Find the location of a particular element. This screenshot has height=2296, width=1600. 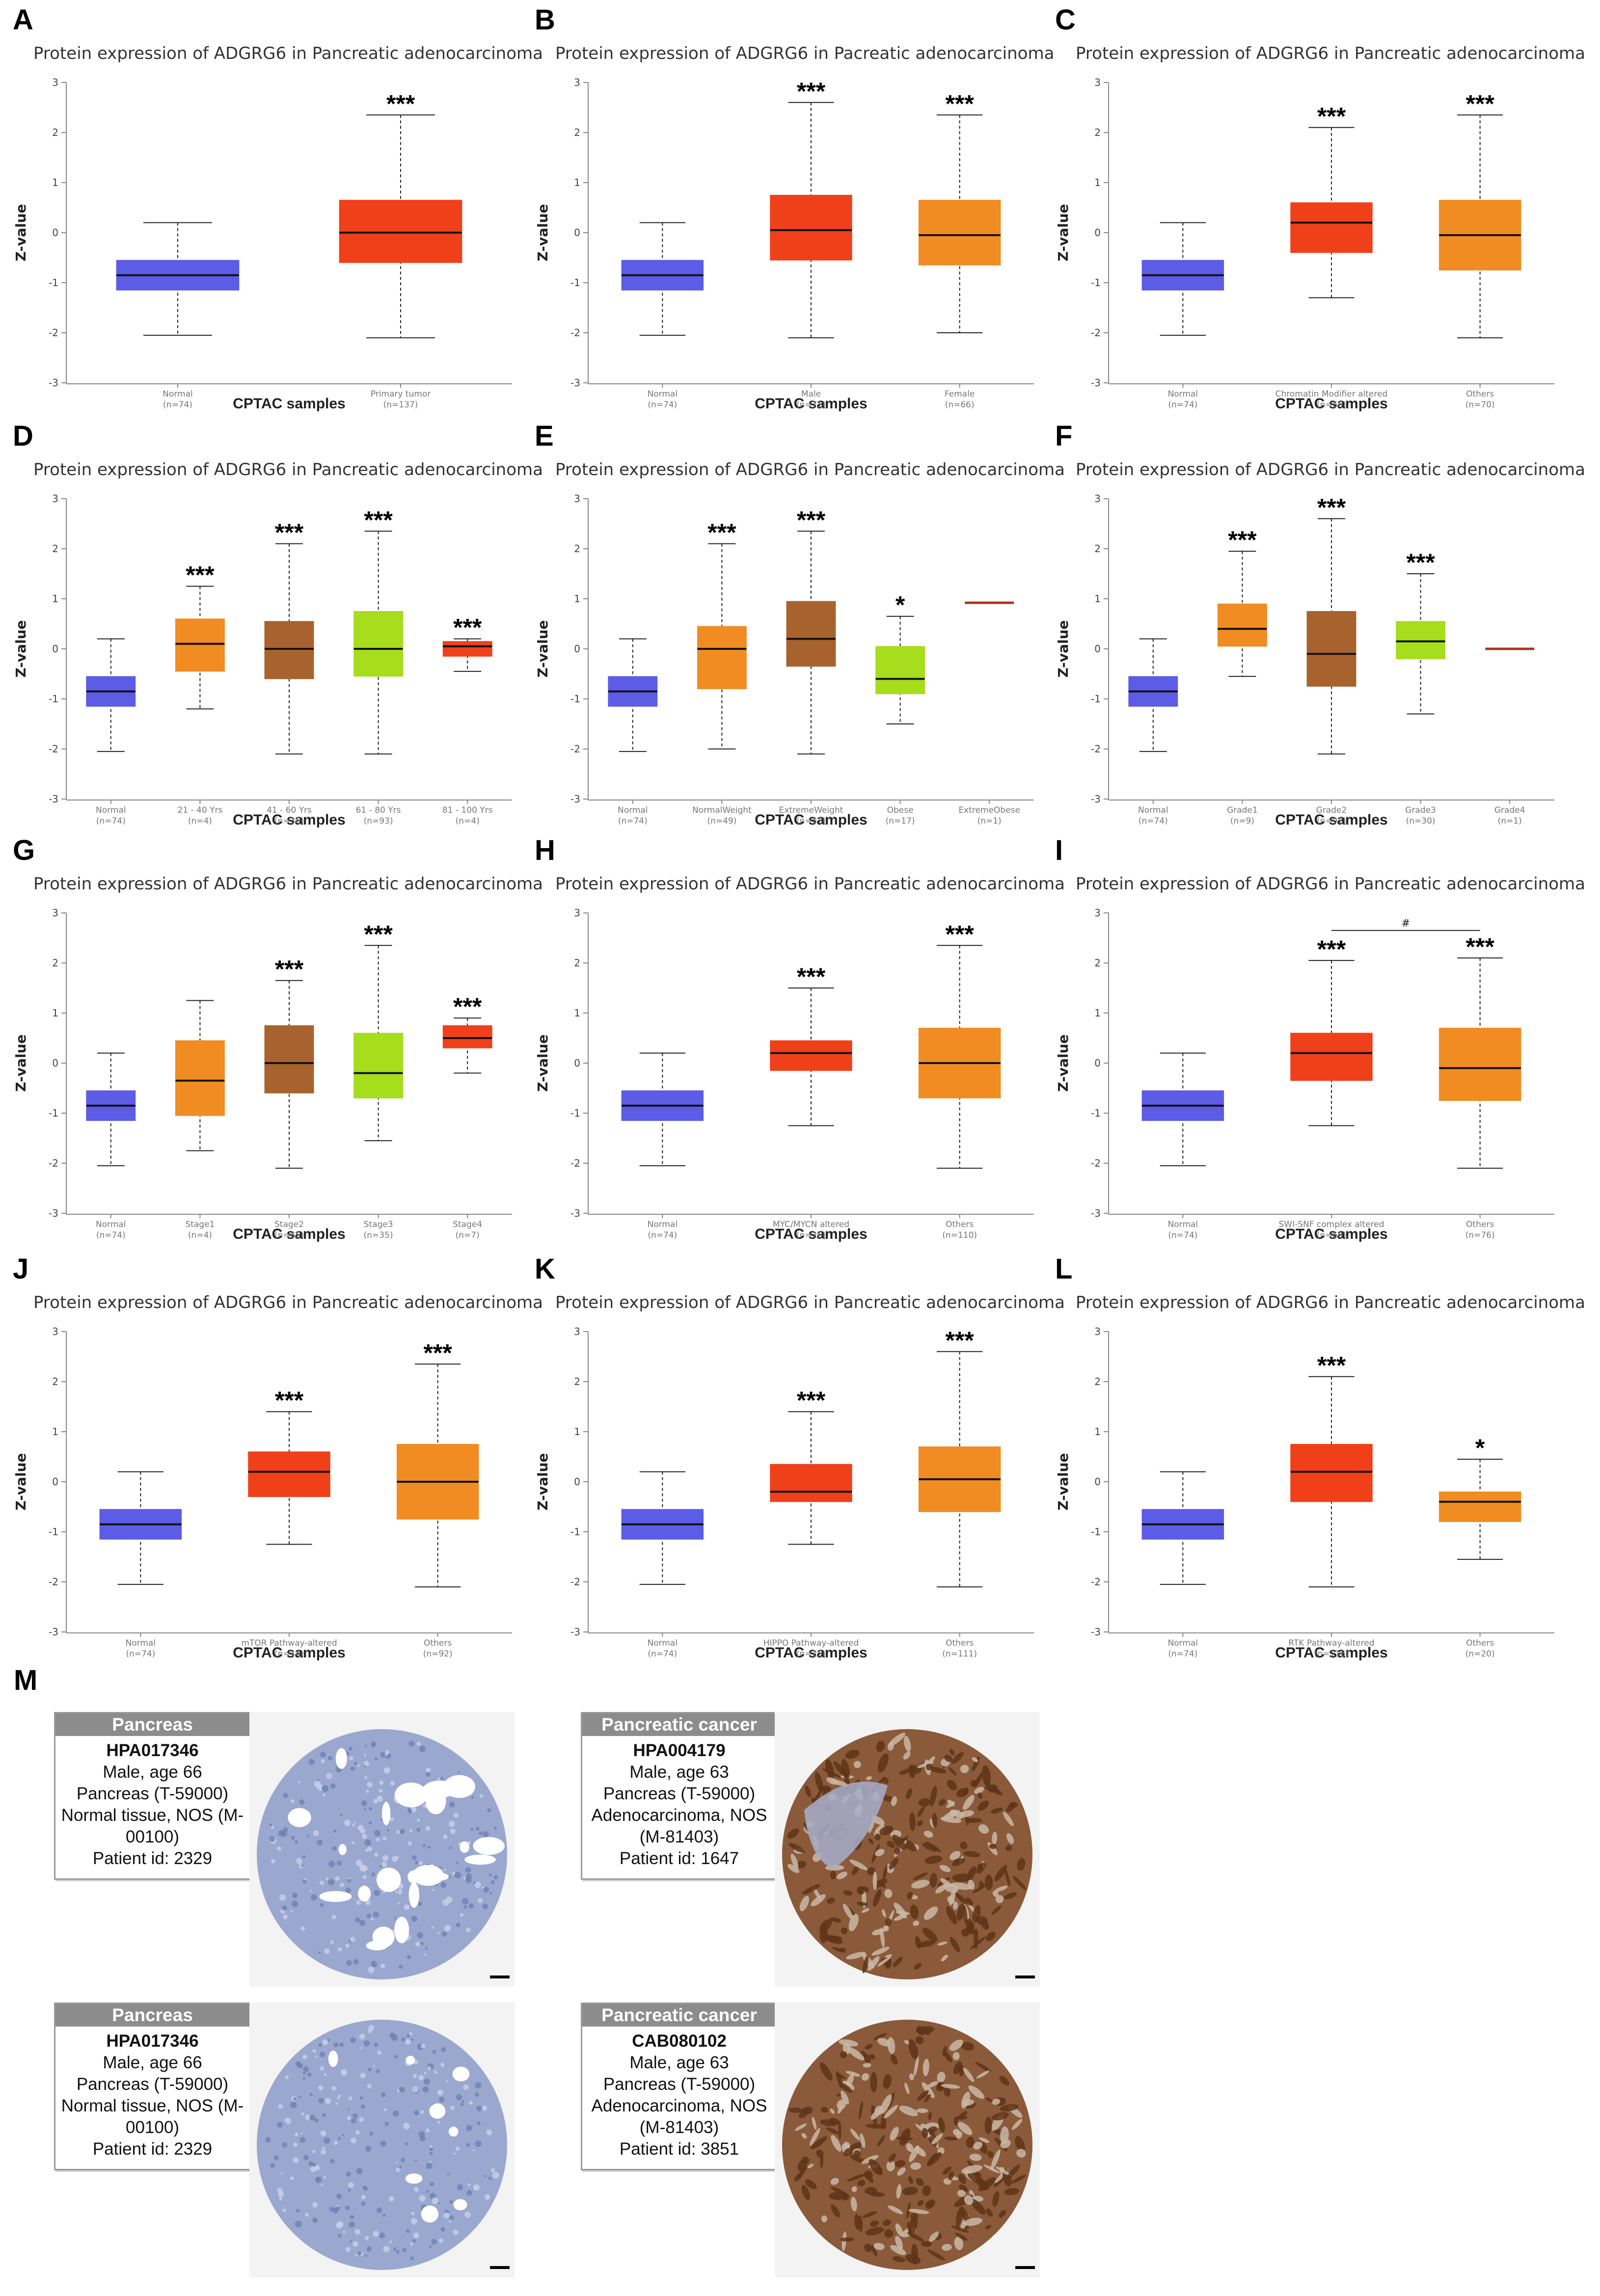

category-label: Primary tumor is located at coordinates (401, 394).